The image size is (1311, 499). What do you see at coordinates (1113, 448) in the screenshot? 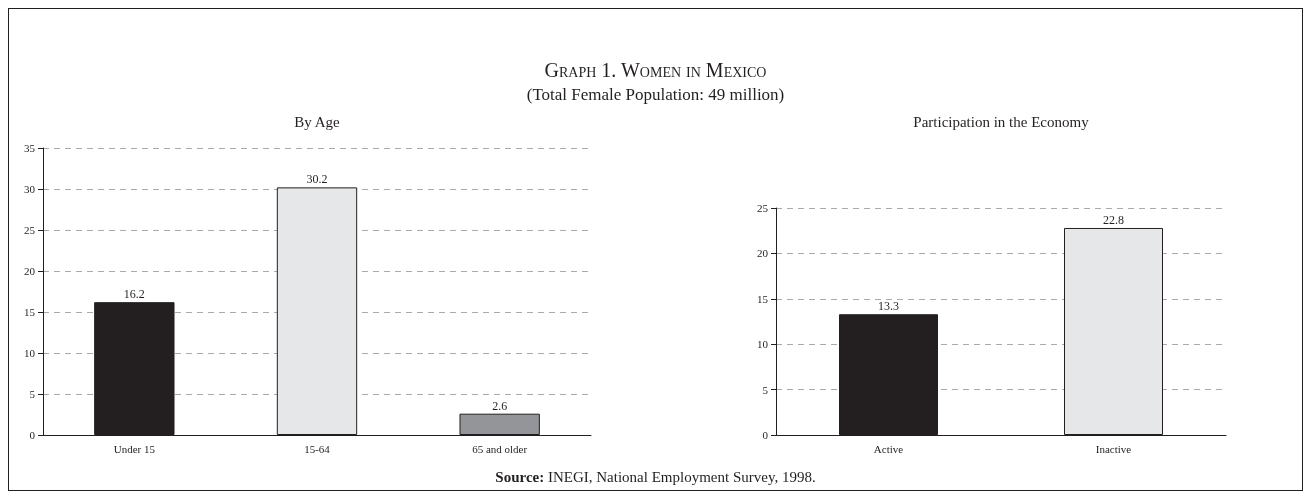
I see `x-tick-label: Inactive` at bounding box center [1113, 448].